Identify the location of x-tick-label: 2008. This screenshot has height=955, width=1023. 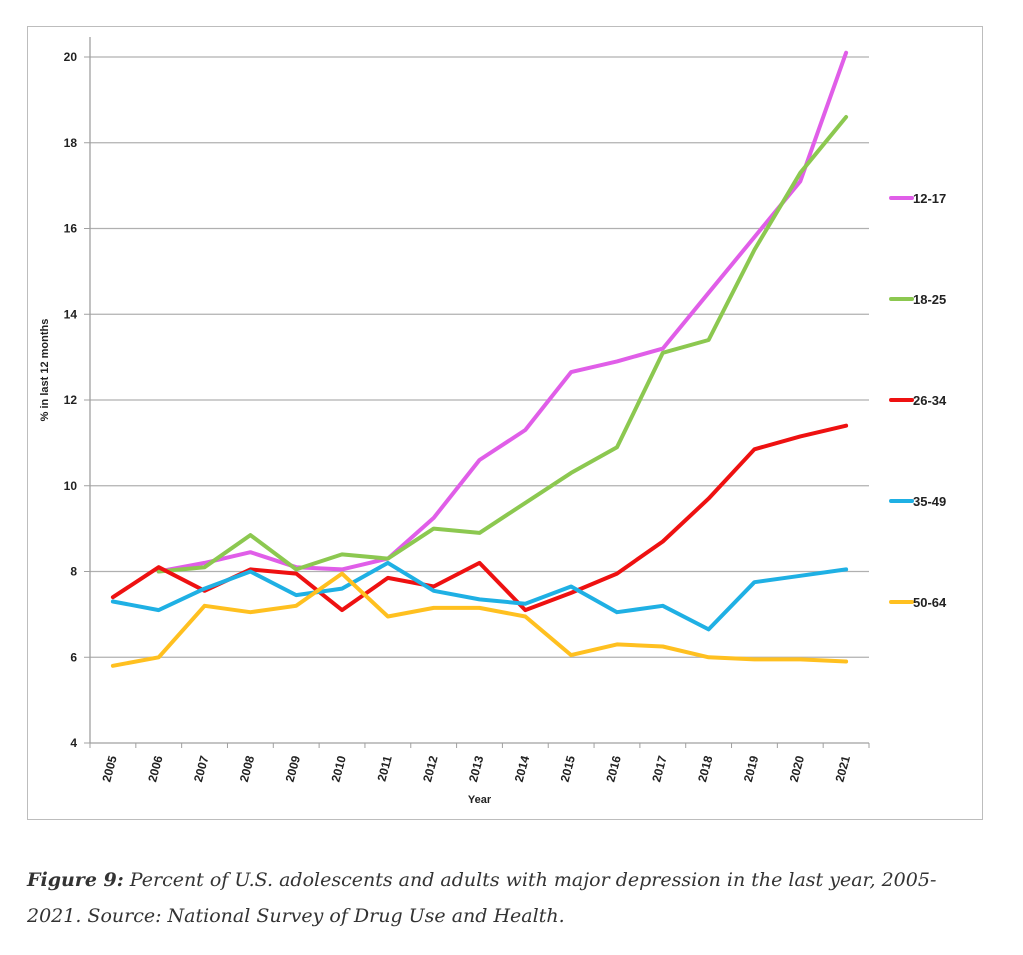
(247, 769).